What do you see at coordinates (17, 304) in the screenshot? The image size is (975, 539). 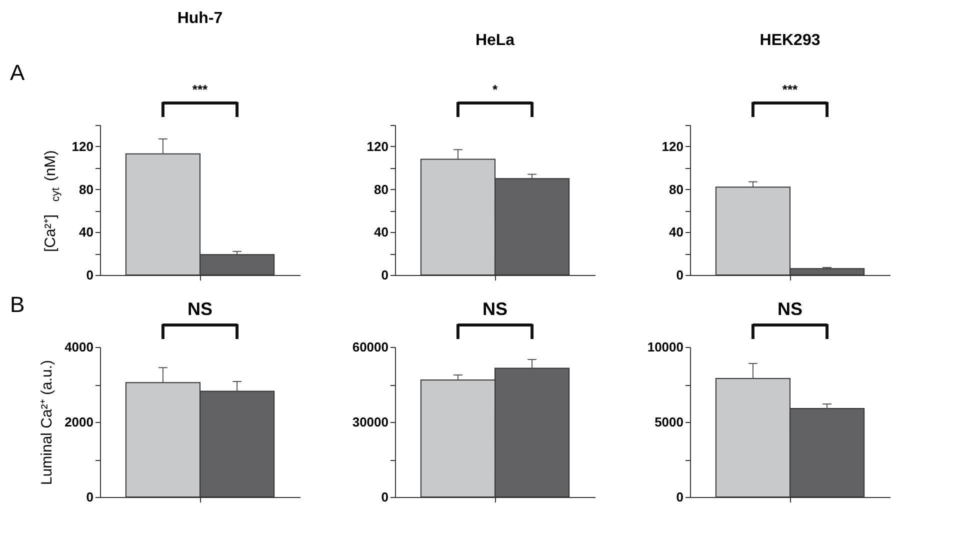 I see `text: B` at bounding box center [17, 304].